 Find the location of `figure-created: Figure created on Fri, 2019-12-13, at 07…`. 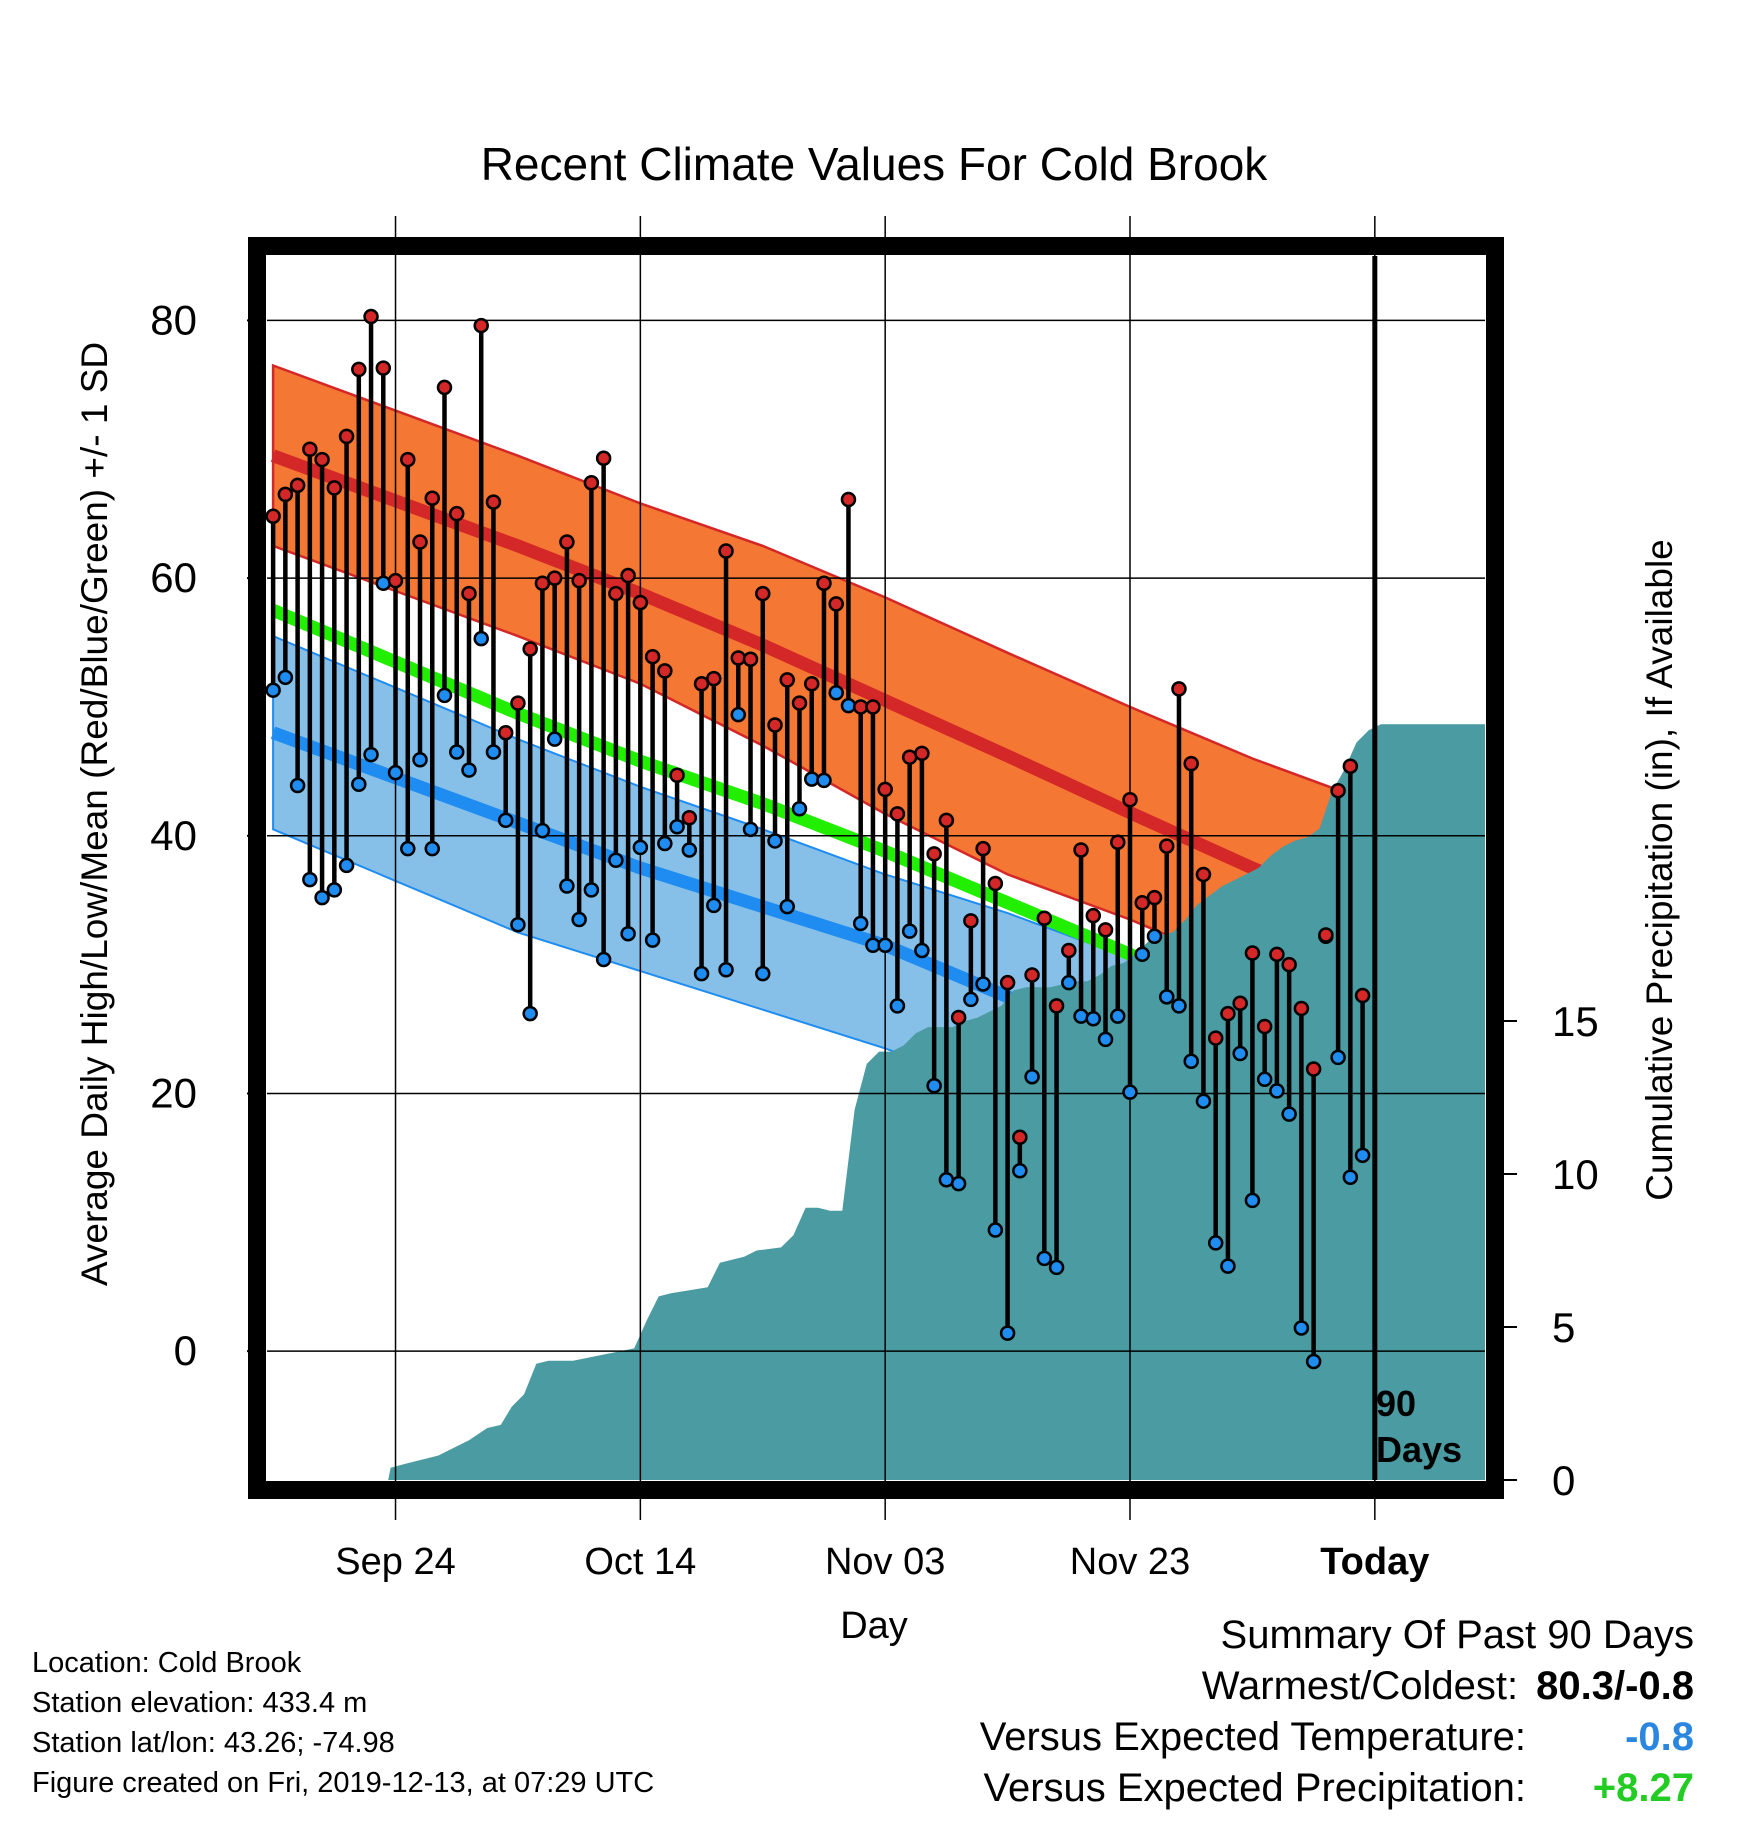

figure-created: Figure created on Fri, 2019-12-13, at 07… is located at coordinates (343, 1783).